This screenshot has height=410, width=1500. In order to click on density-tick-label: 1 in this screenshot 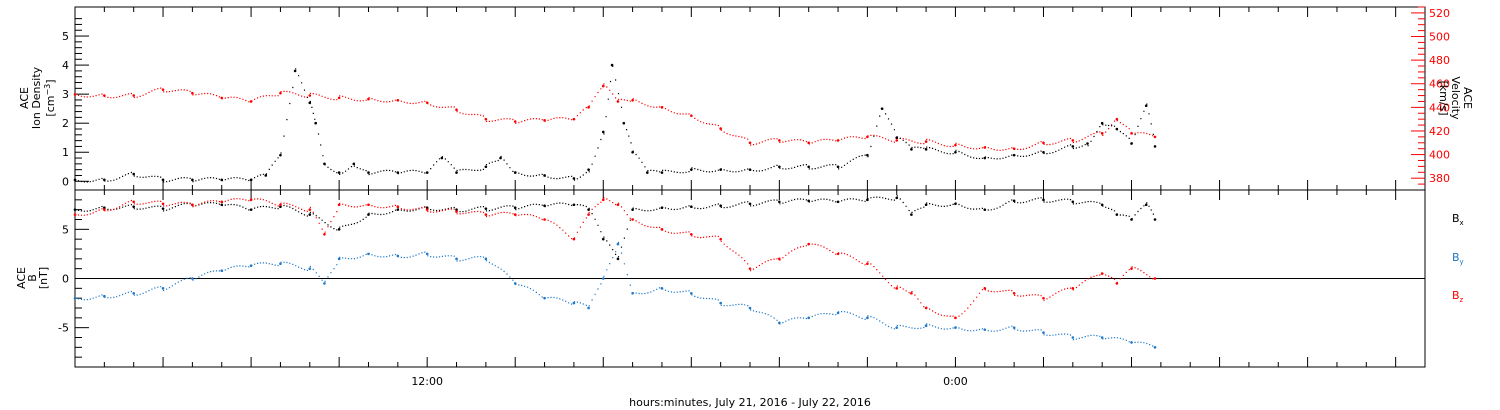, I will do `click(65, 152)`.